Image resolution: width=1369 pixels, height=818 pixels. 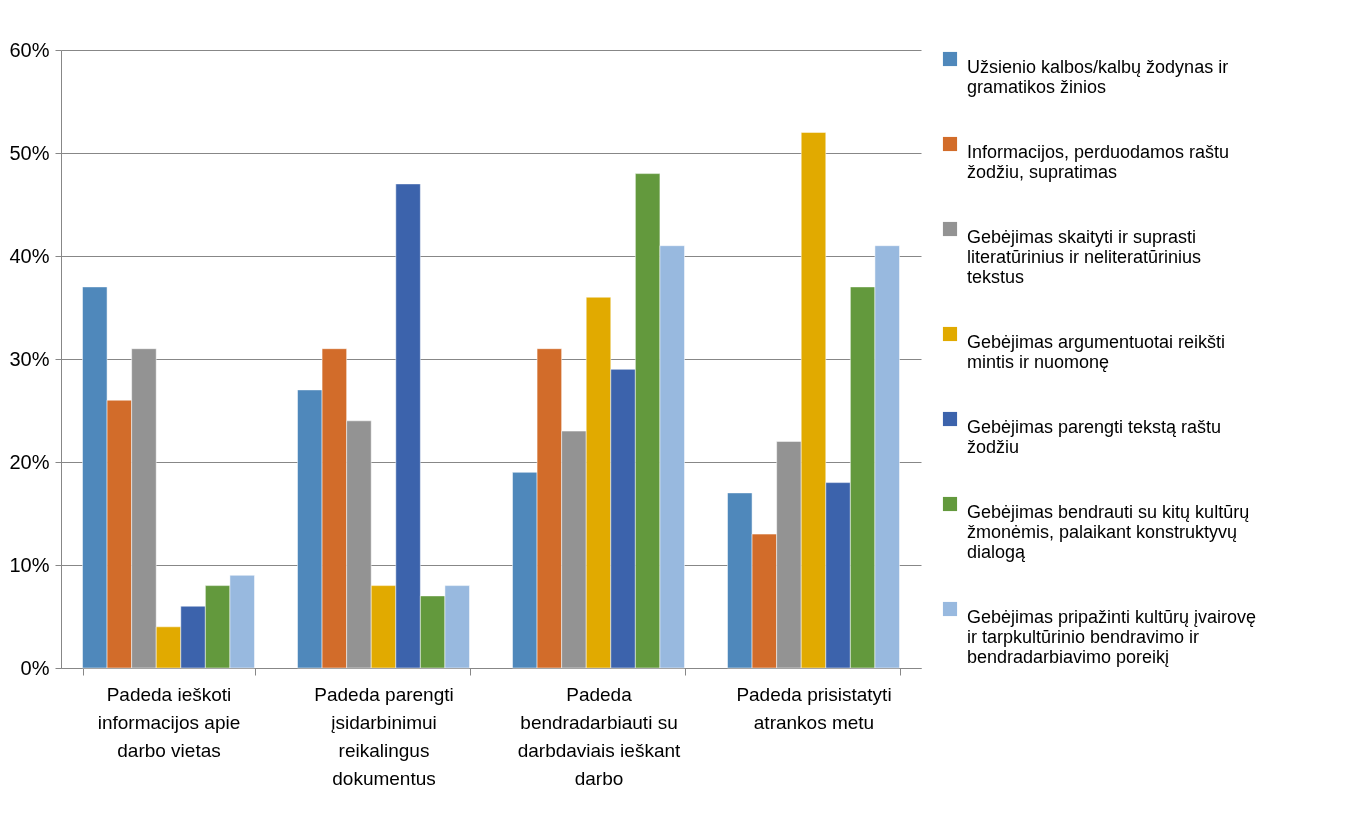 I want to click on legend-label: Gebėjimas skaityti ir suprasti literatūrinius ir neliteratūrinius tekstus, so click(x=1084, y=257).